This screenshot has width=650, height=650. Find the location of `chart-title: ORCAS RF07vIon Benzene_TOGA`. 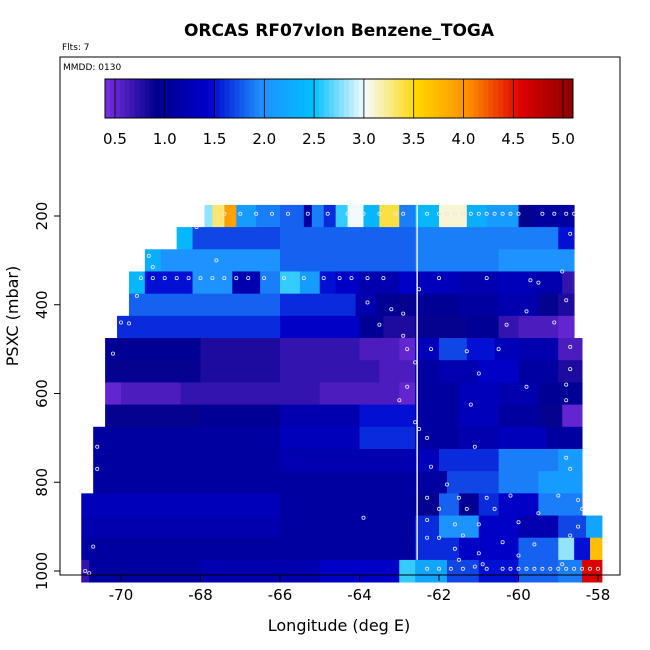

chart-title: ORCAS RF07vIon Benzene_TOGA is located at coordinates (339, 31).